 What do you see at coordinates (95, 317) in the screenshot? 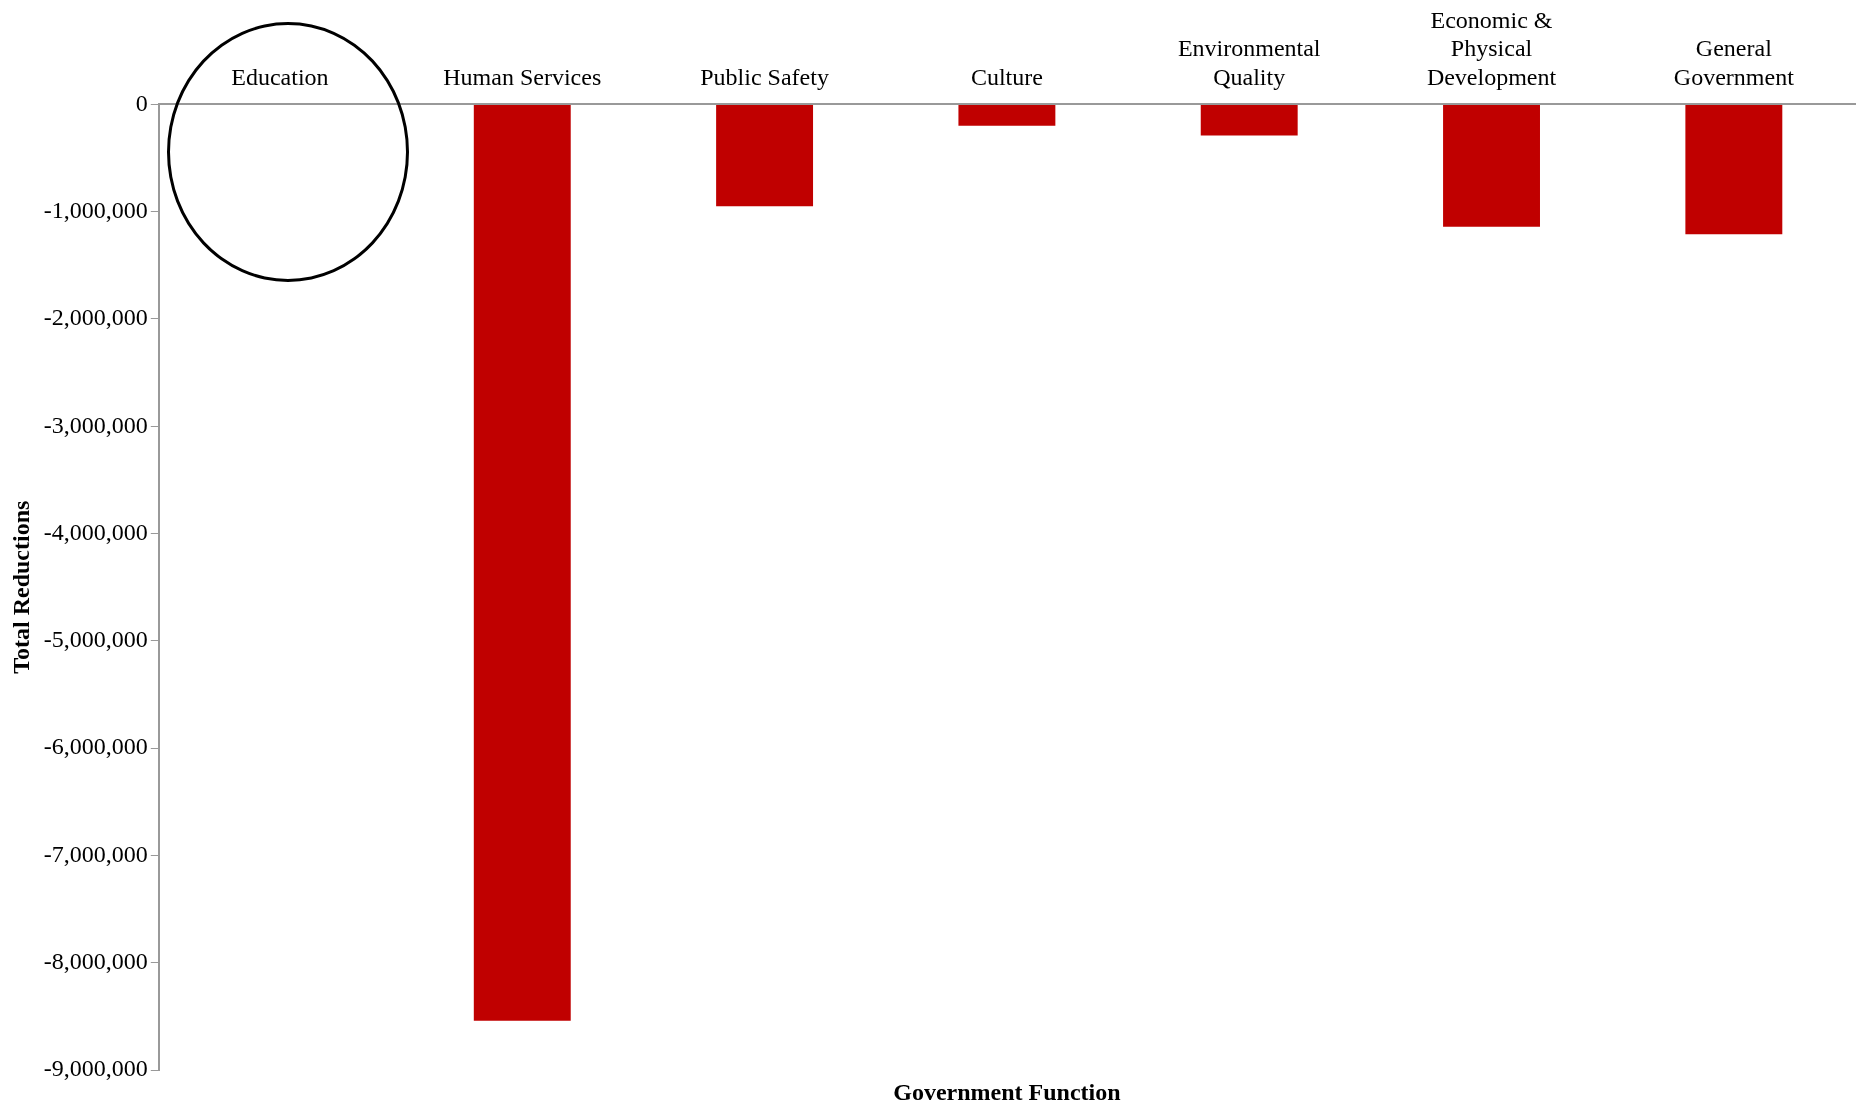
I see `y-tick-label: -2,000,000` at bounding box center [95, 317].